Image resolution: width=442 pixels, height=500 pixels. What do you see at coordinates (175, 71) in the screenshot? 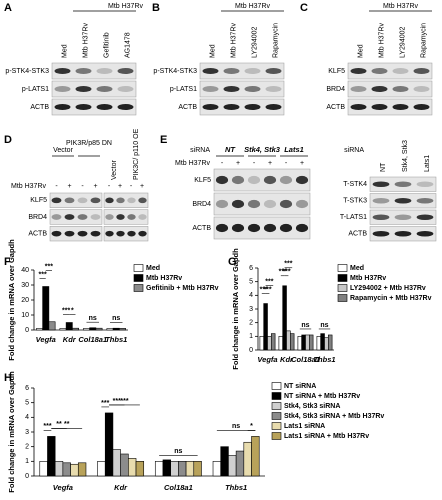
I see `row-label: p-STK4-STK3` at bounding box center [175, 71].